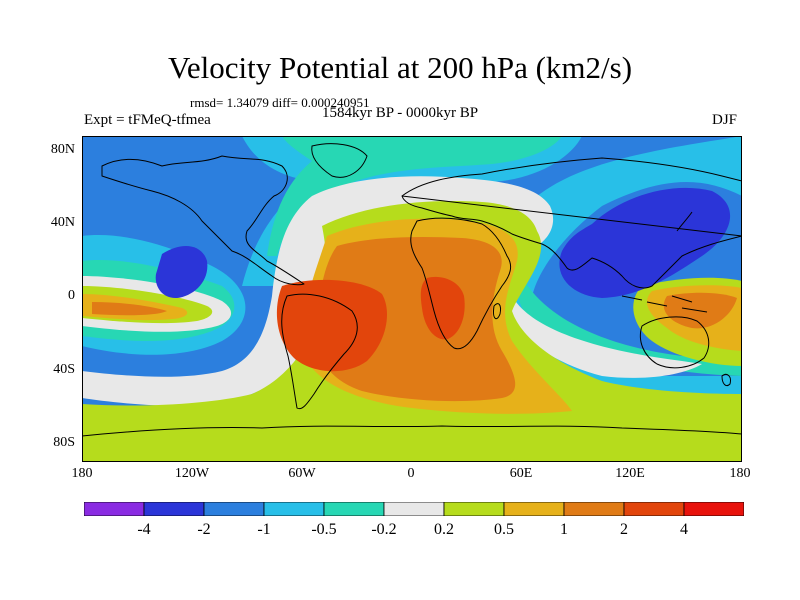  Describe the element at coordinates (339, 160) in the screenshot. I see `coast-greenland` at that location.